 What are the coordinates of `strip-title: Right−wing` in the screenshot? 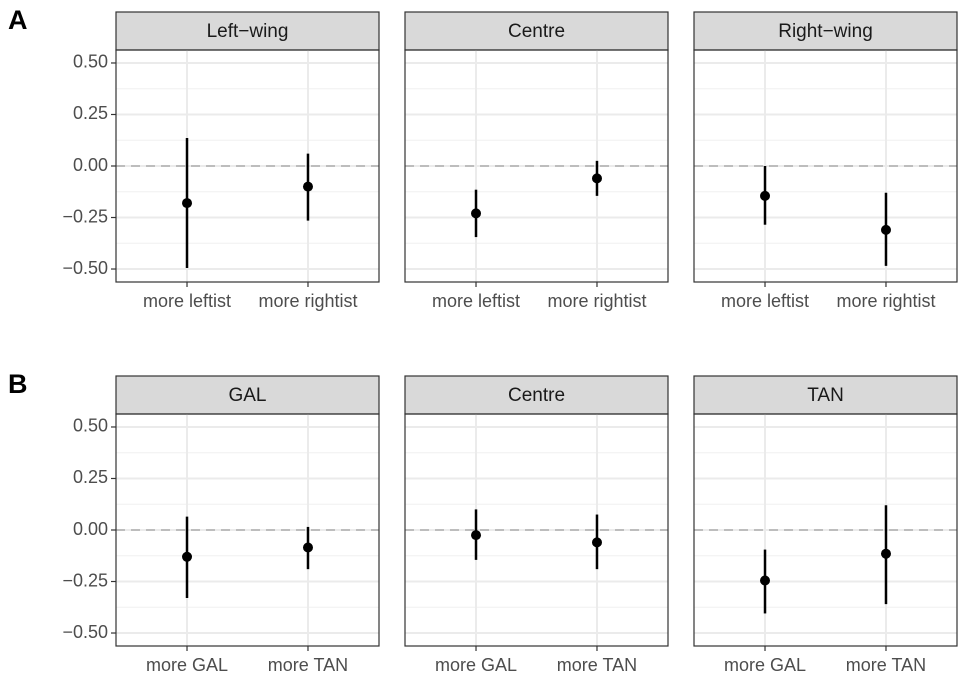 It's located at (825, 31).